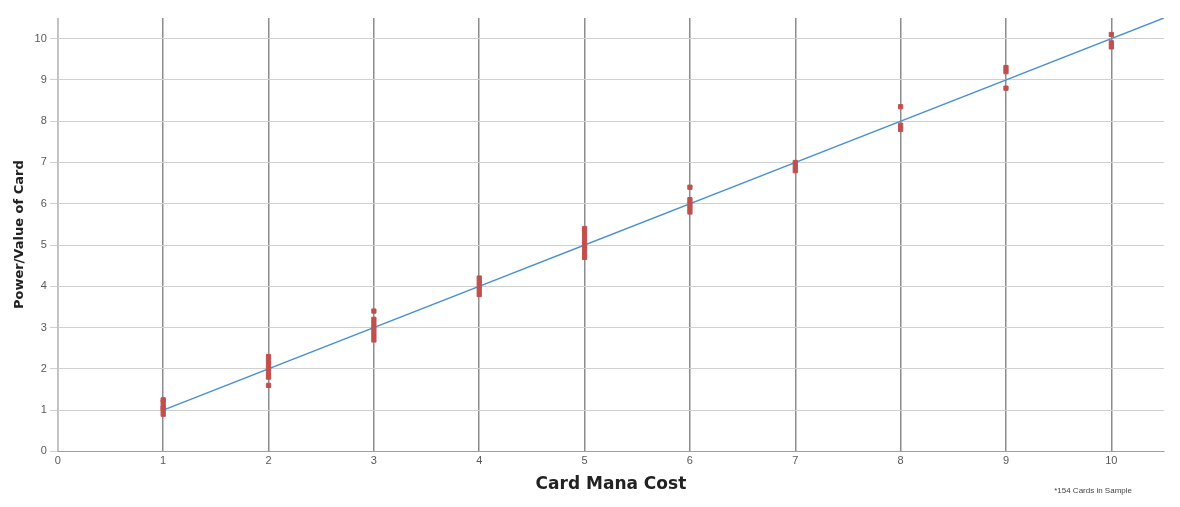 This screenshot has width=1180, height=507. I want to click on y-axis-title: Power/Value of Card, so click(19, 235).